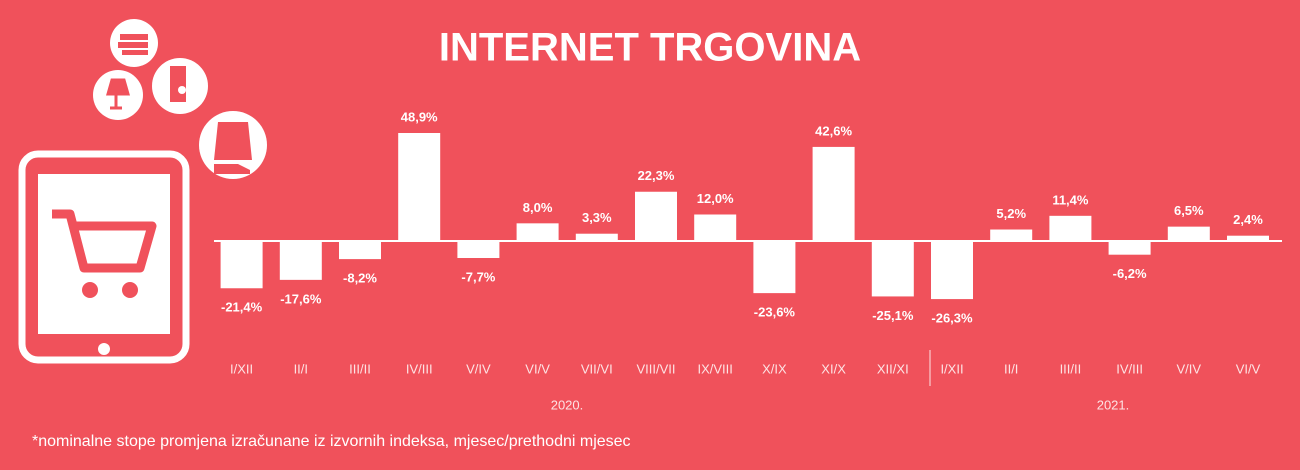 The width and height of the screenshot is (1300, 470). What do you see at coordinates (301, 298) in the screenshot?
I see `value-label: -17,6%` at bounding box center [301, 298].